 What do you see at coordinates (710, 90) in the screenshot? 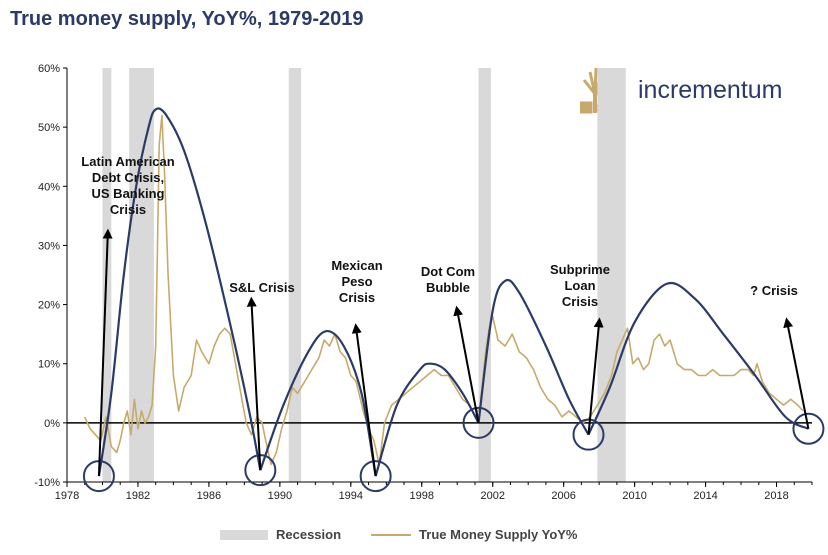
I see `logo-text: incrementum` at bounding box center [710, 90].